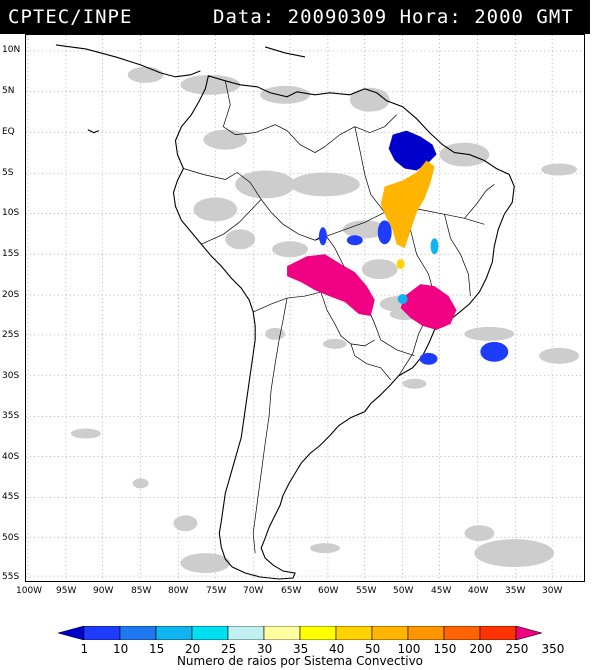 The width and height of the screenshot is (600, 670). Describe the element at coordinates (409, 649) in the screenshot. I see `legend-value: 100` at that location.